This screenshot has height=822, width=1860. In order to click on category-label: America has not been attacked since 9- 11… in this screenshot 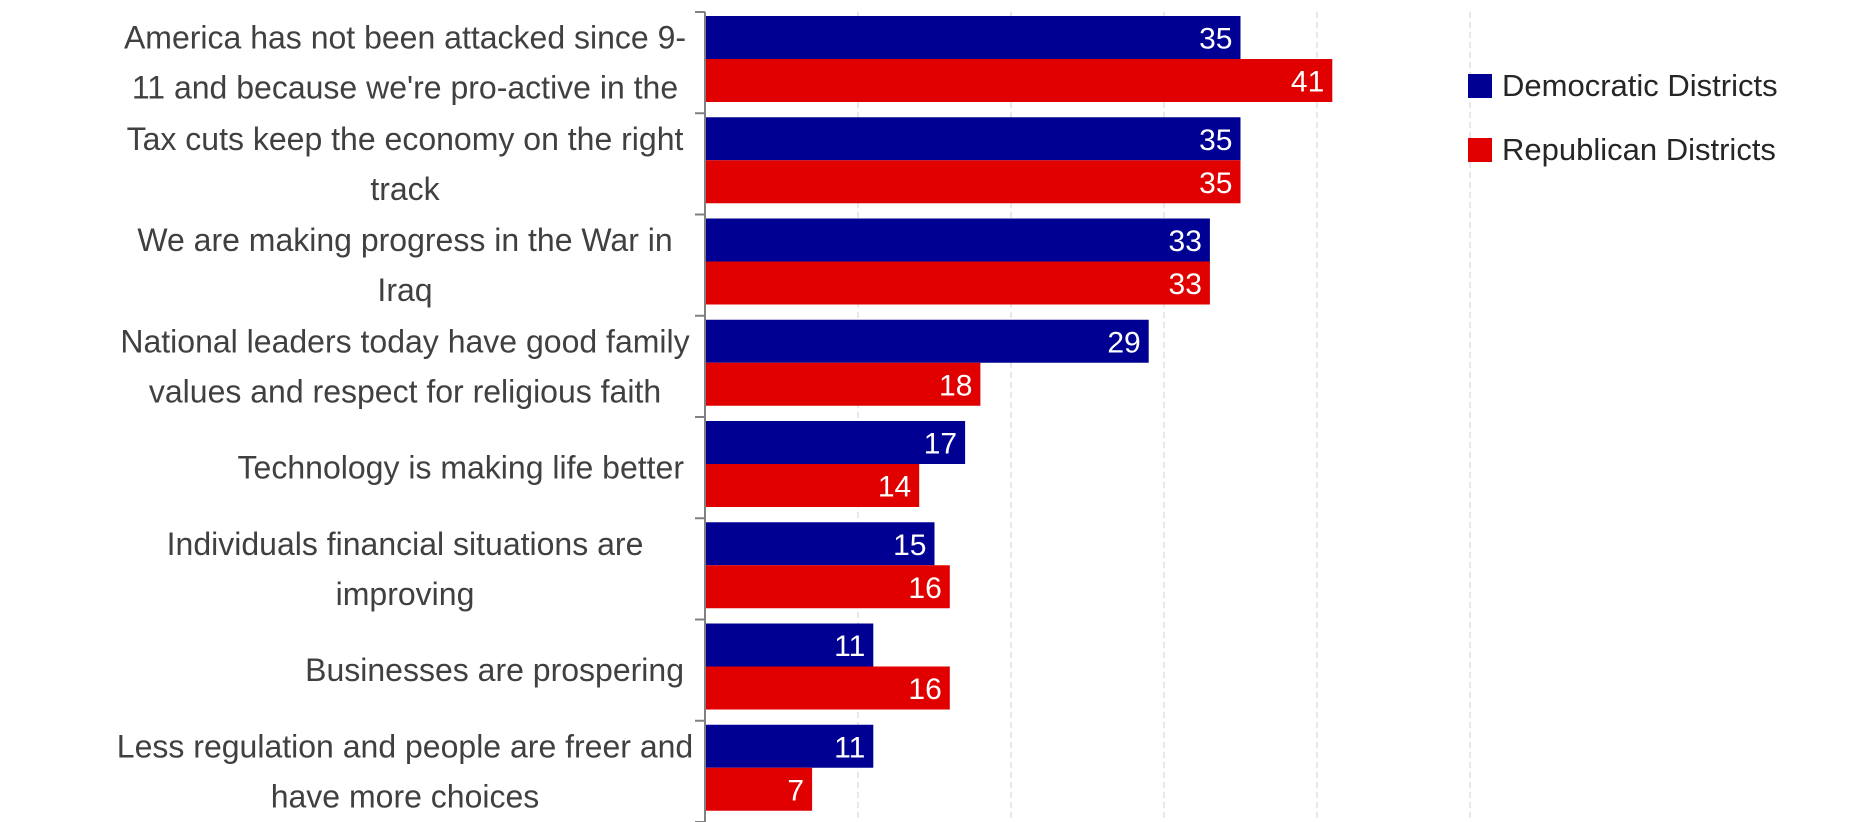, I will do `click(405, 63)`.